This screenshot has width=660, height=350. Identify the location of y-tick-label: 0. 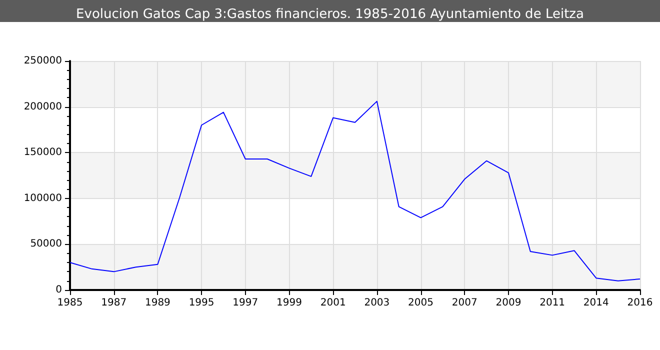
(59, 290).